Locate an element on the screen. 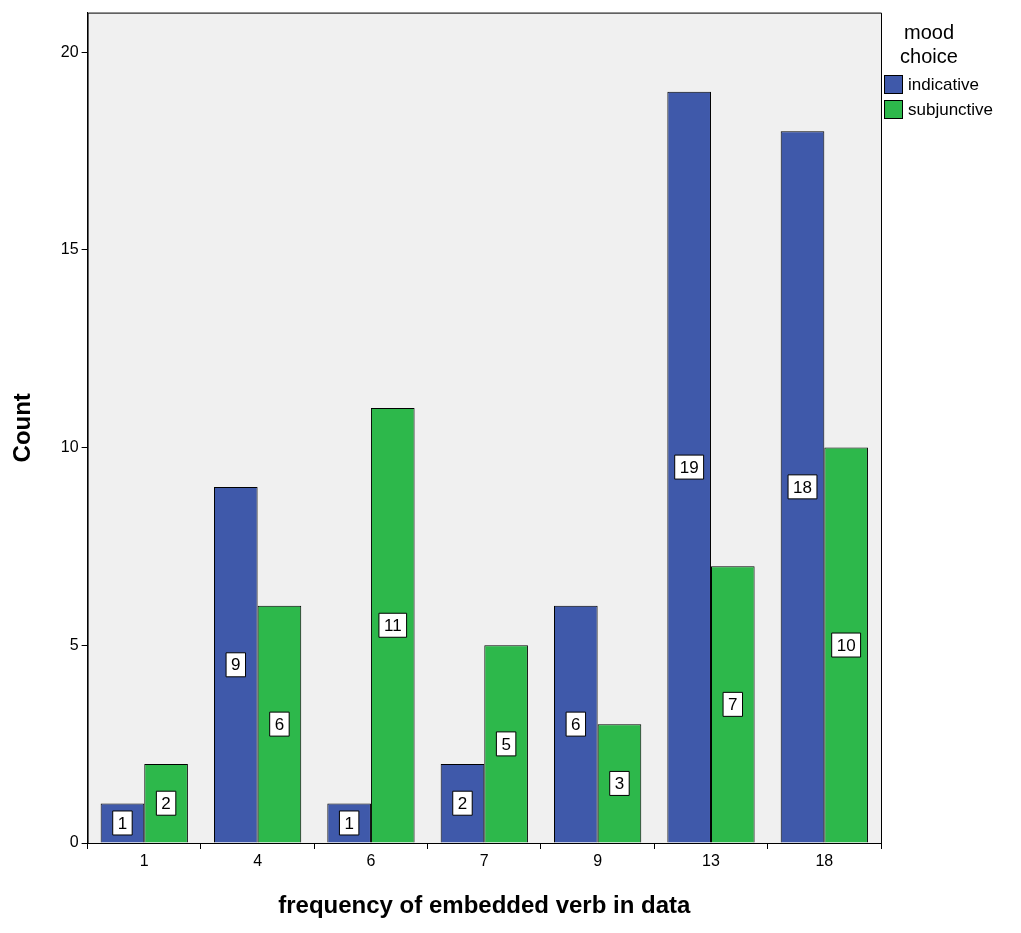 The image size is (1021, 933). legend-title: mood choice is located at coordinates (929, 44).